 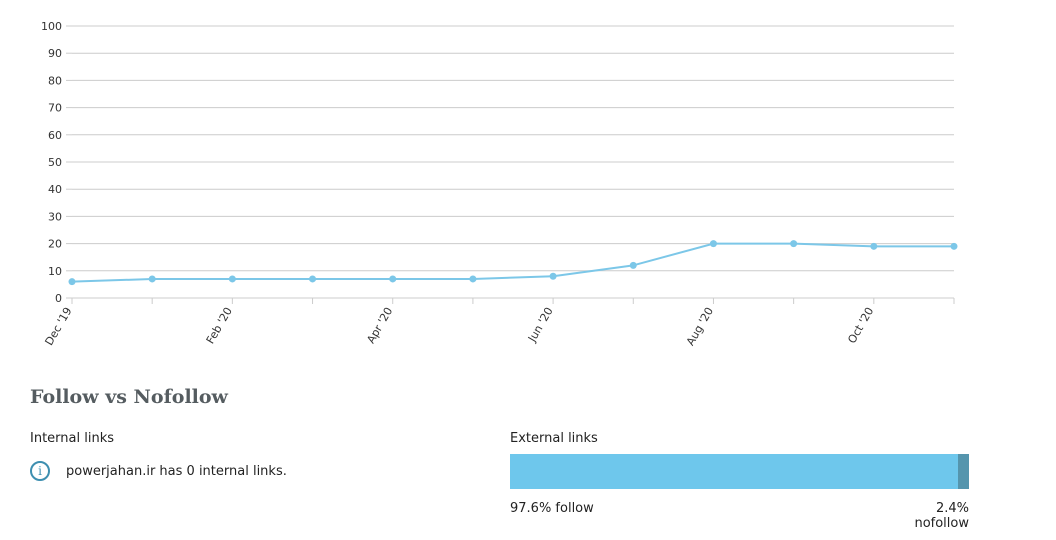 I want to click on internal-links-message: powerjahan.ir has 0 internal links., so click(x=176, y=471).